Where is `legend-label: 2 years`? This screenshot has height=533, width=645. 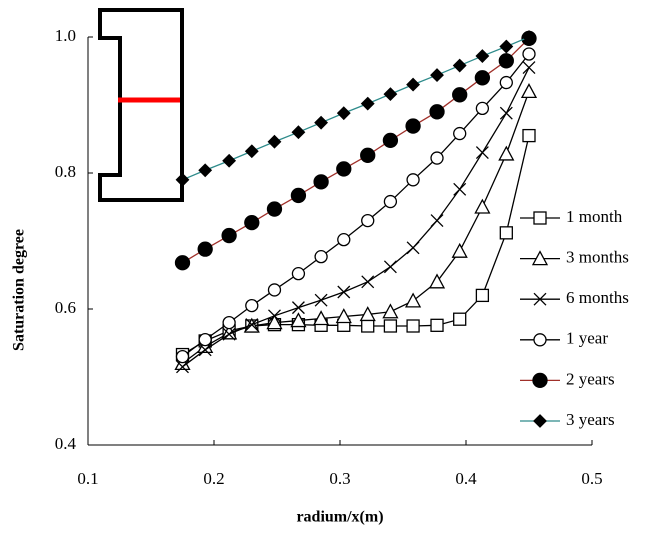 legend-label: 2 years is located at coordinates (590, 378).